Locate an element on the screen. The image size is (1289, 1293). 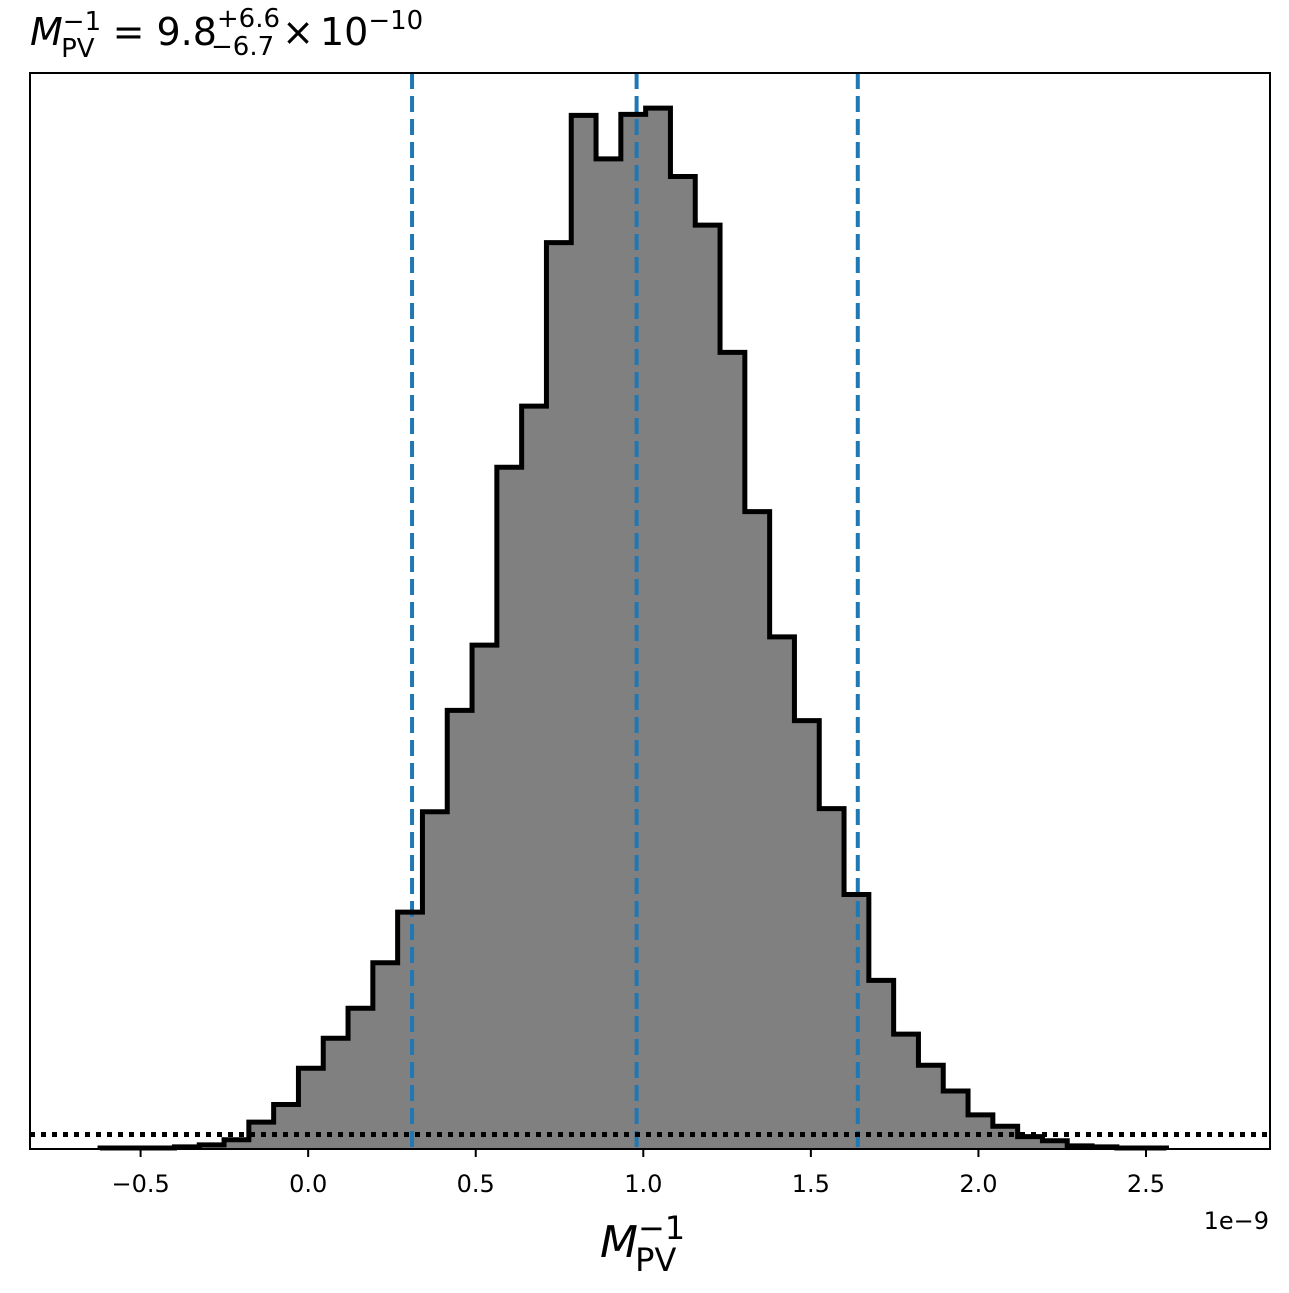
chart-title: M−1 PV = 9.8+6.6 −6.7 × 10−10 is located at coordinates (226, 34).